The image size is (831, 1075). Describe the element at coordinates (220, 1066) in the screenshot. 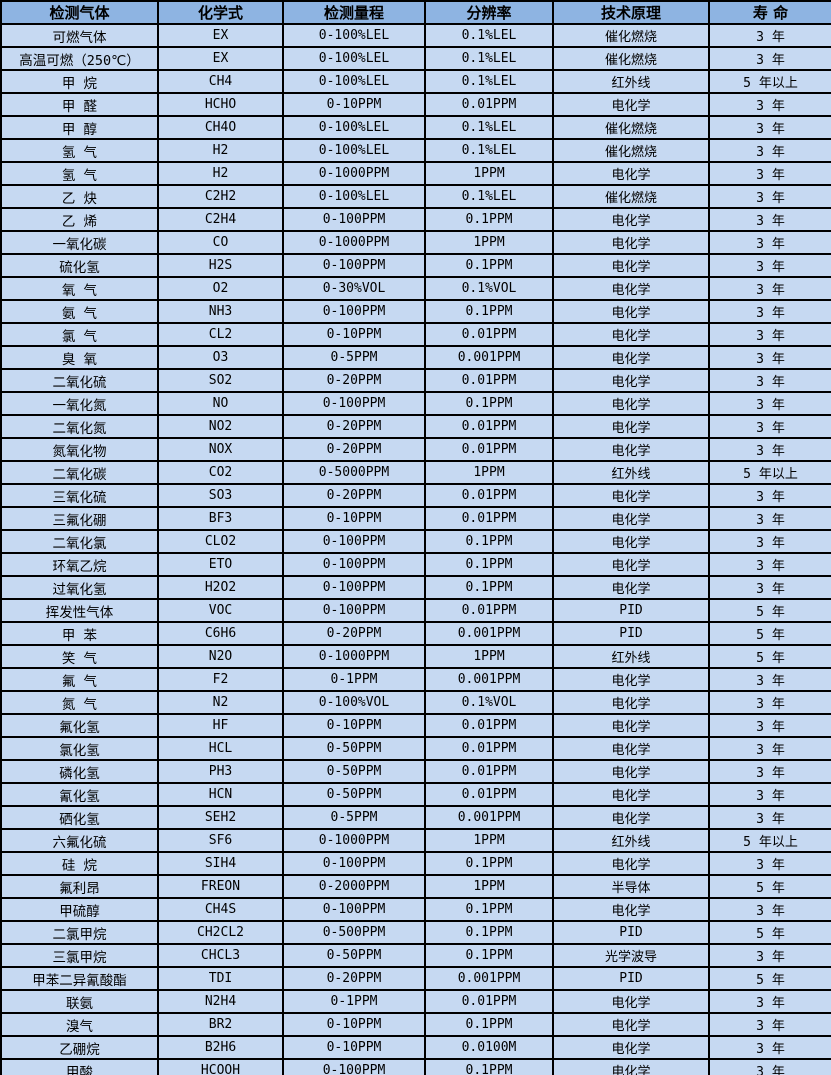

I see `formula-cell: HCOOH` at that location.